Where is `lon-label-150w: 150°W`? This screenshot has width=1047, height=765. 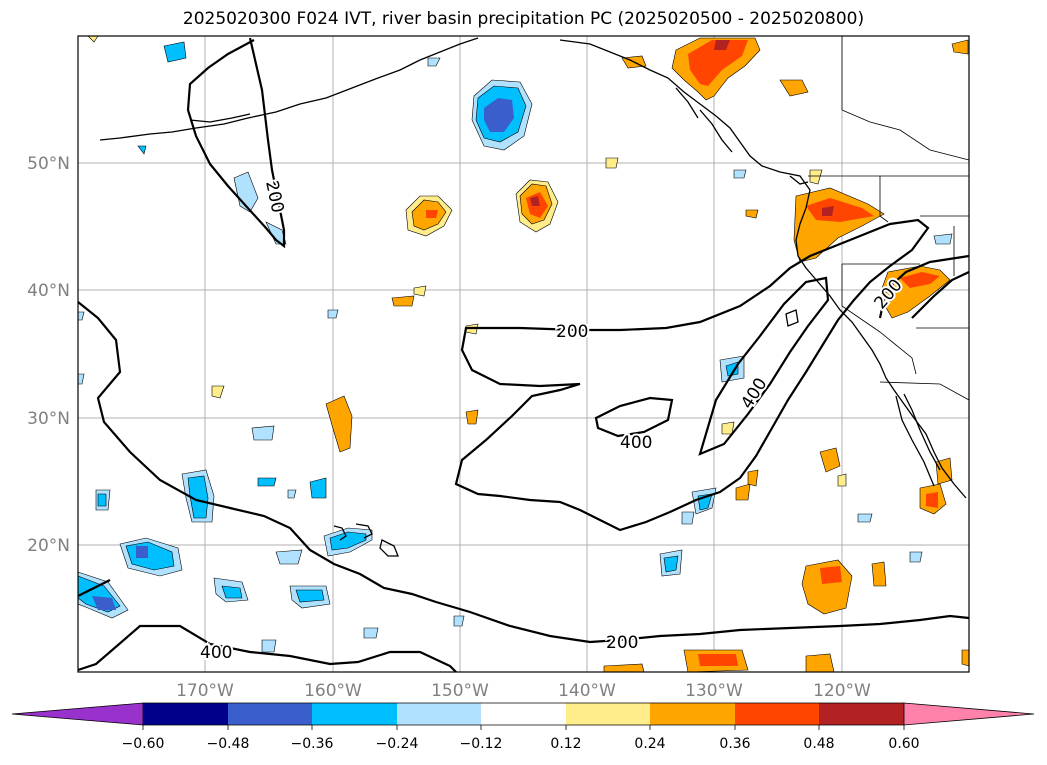
lon-label-150w: 150°W is located at coordinates (460, 691).